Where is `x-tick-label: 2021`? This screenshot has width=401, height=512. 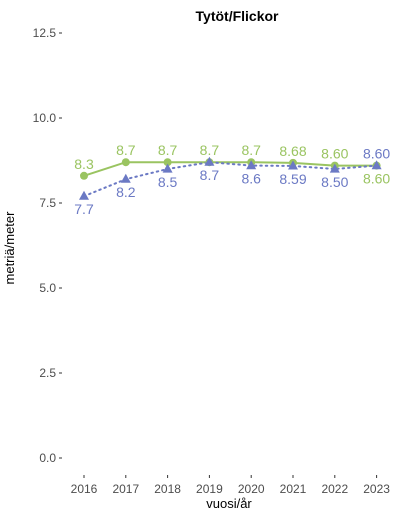 x-tick-label: 2021 is located at coordinates (293, 489).